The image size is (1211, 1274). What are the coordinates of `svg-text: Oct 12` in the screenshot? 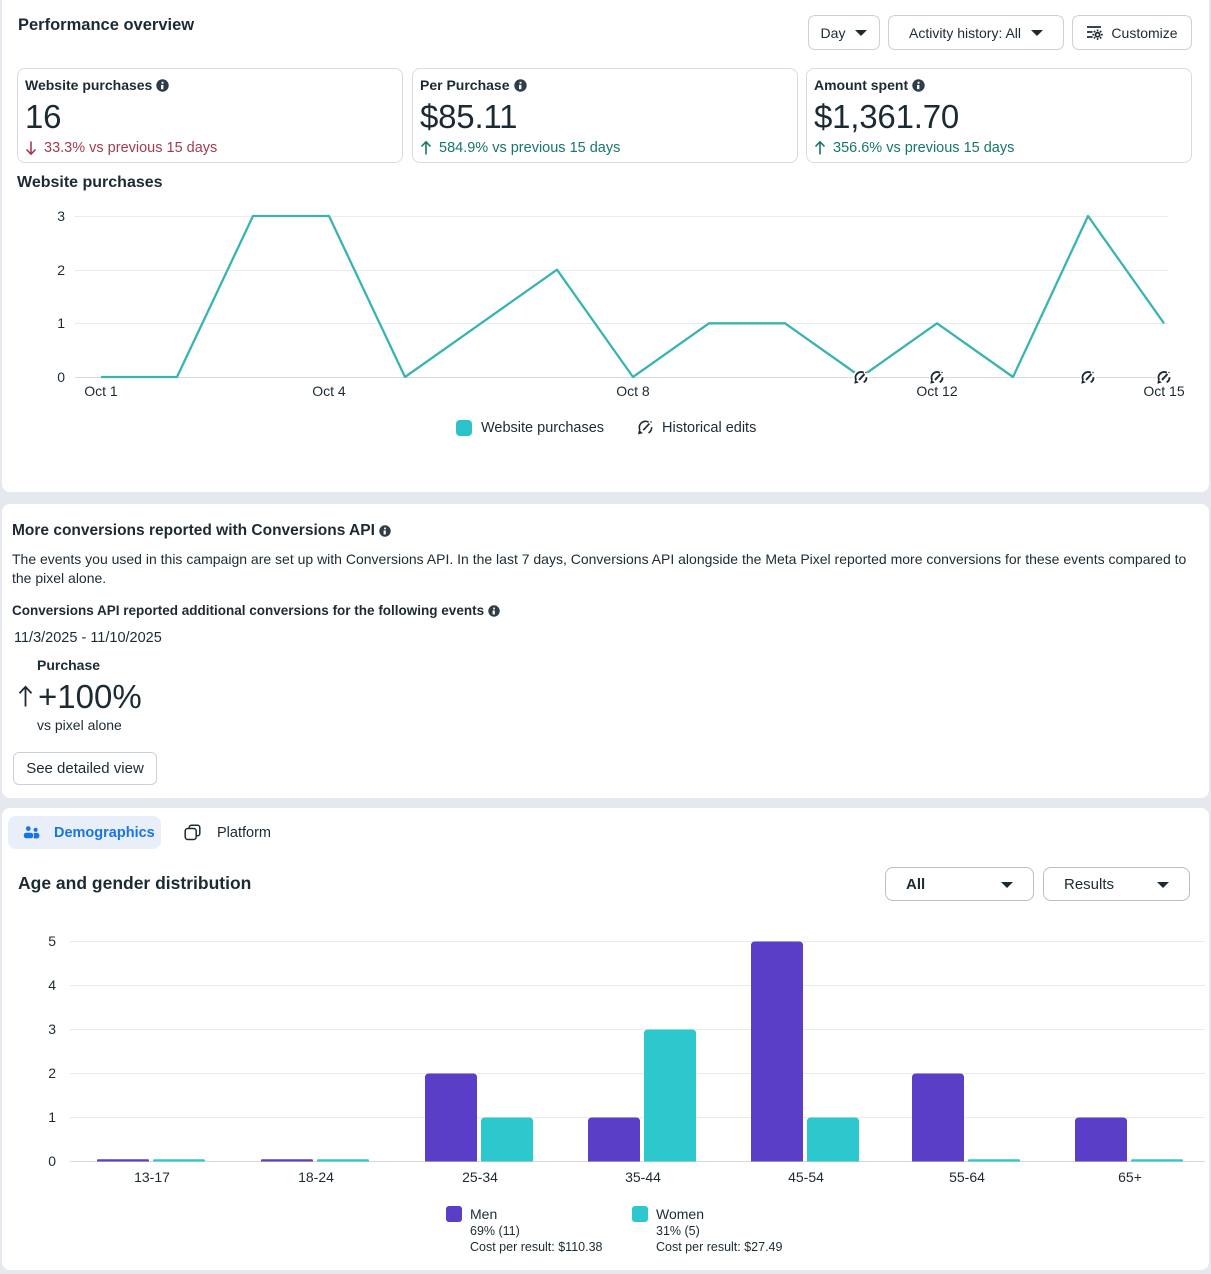 It's located at (936, 391).